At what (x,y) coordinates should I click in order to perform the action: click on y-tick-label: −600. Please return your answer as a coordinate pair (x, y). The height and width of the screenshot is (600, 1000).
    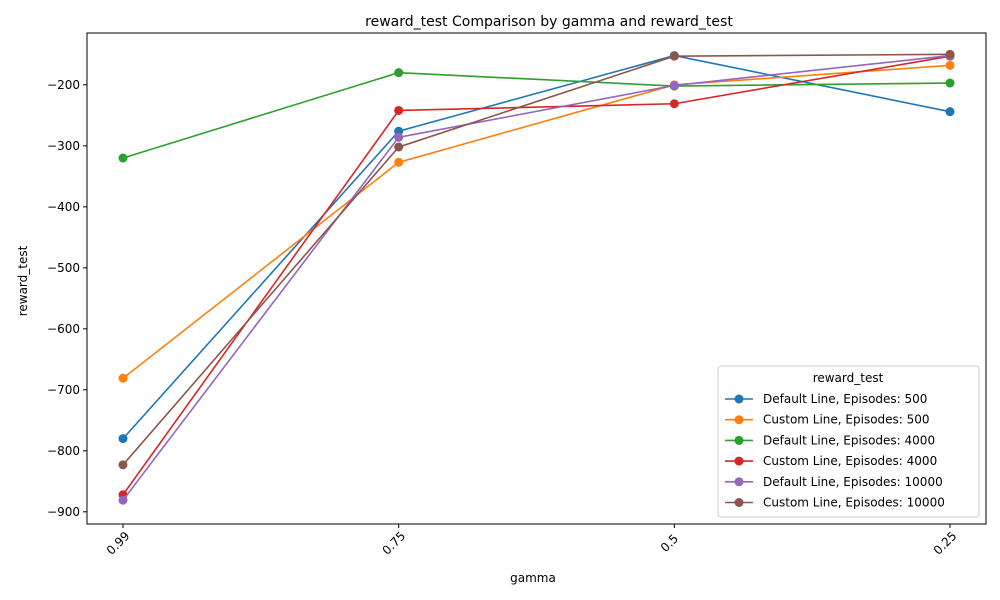
    Looking at the image, I should click on (63, 329).